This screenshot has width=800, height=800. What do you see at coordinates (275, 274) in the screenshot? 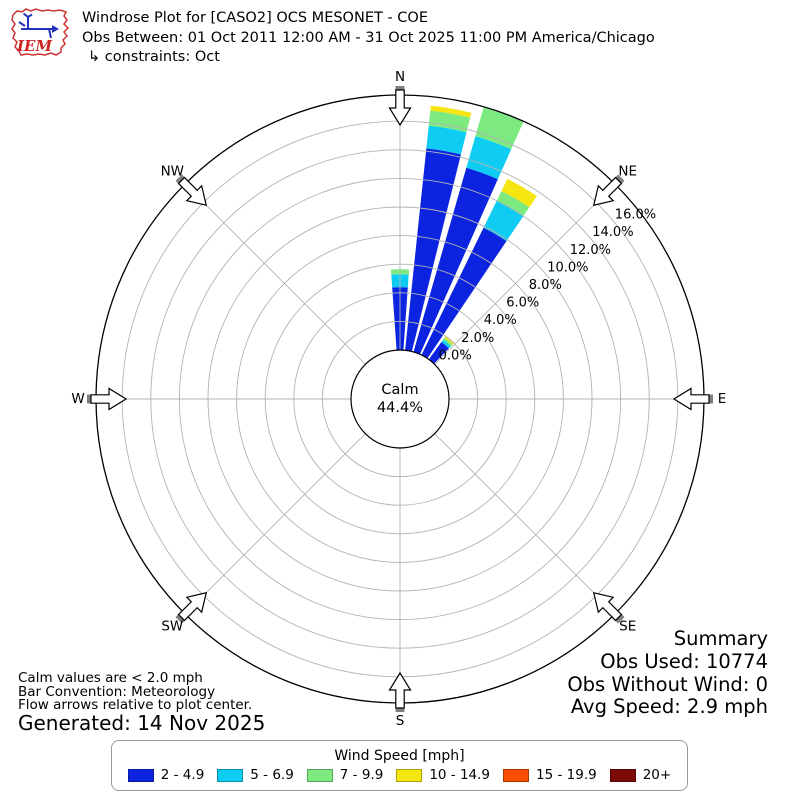
I see `spoke-NW` at bounding box center [275, 274].